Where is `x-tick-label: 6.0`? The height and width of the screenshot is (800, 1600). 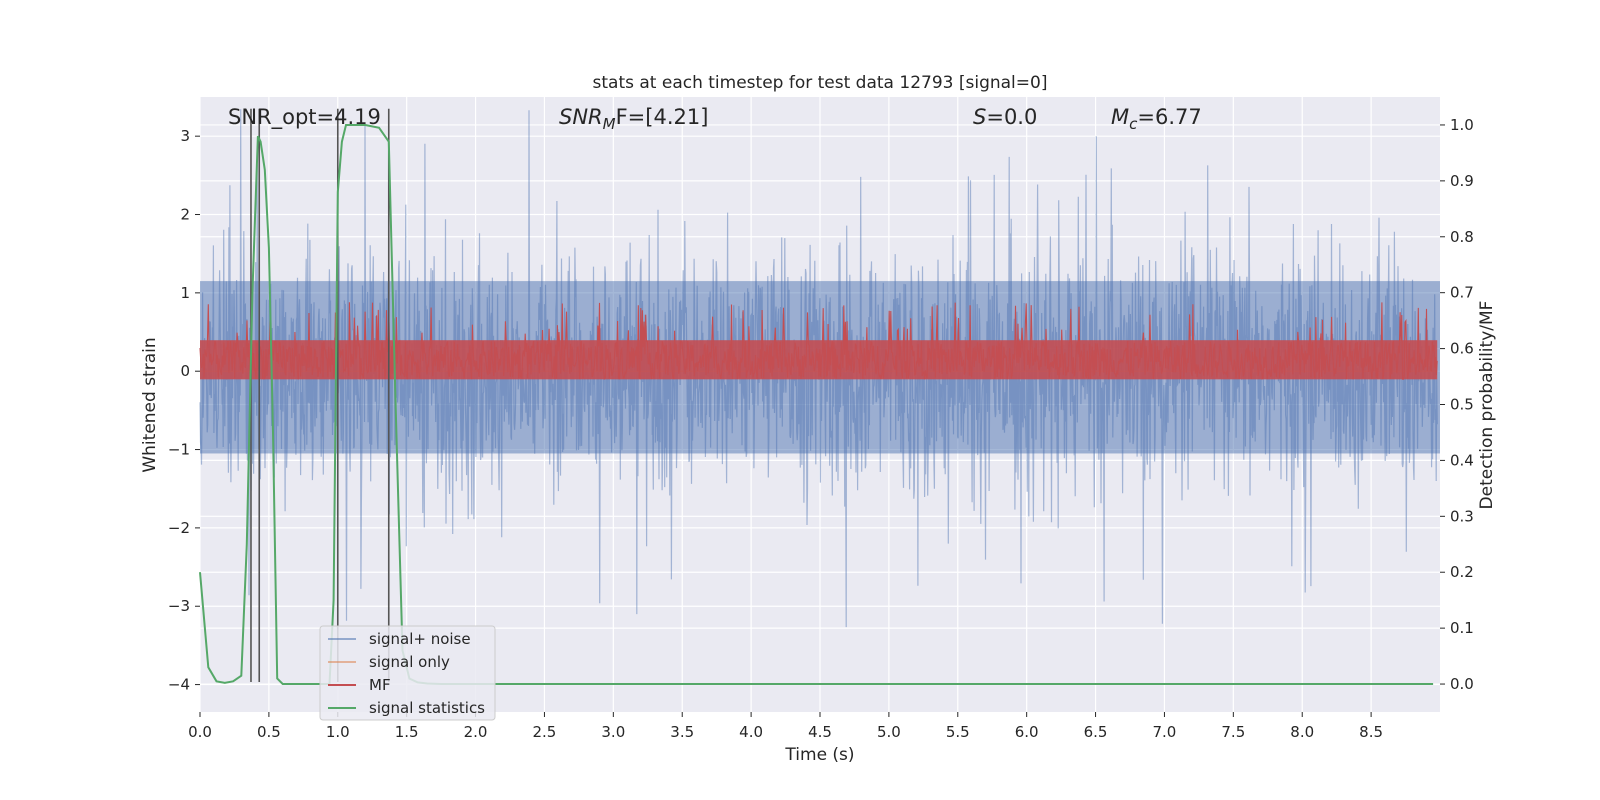
x-tick-label: 6.0 is located at coordinates (1027, 732).